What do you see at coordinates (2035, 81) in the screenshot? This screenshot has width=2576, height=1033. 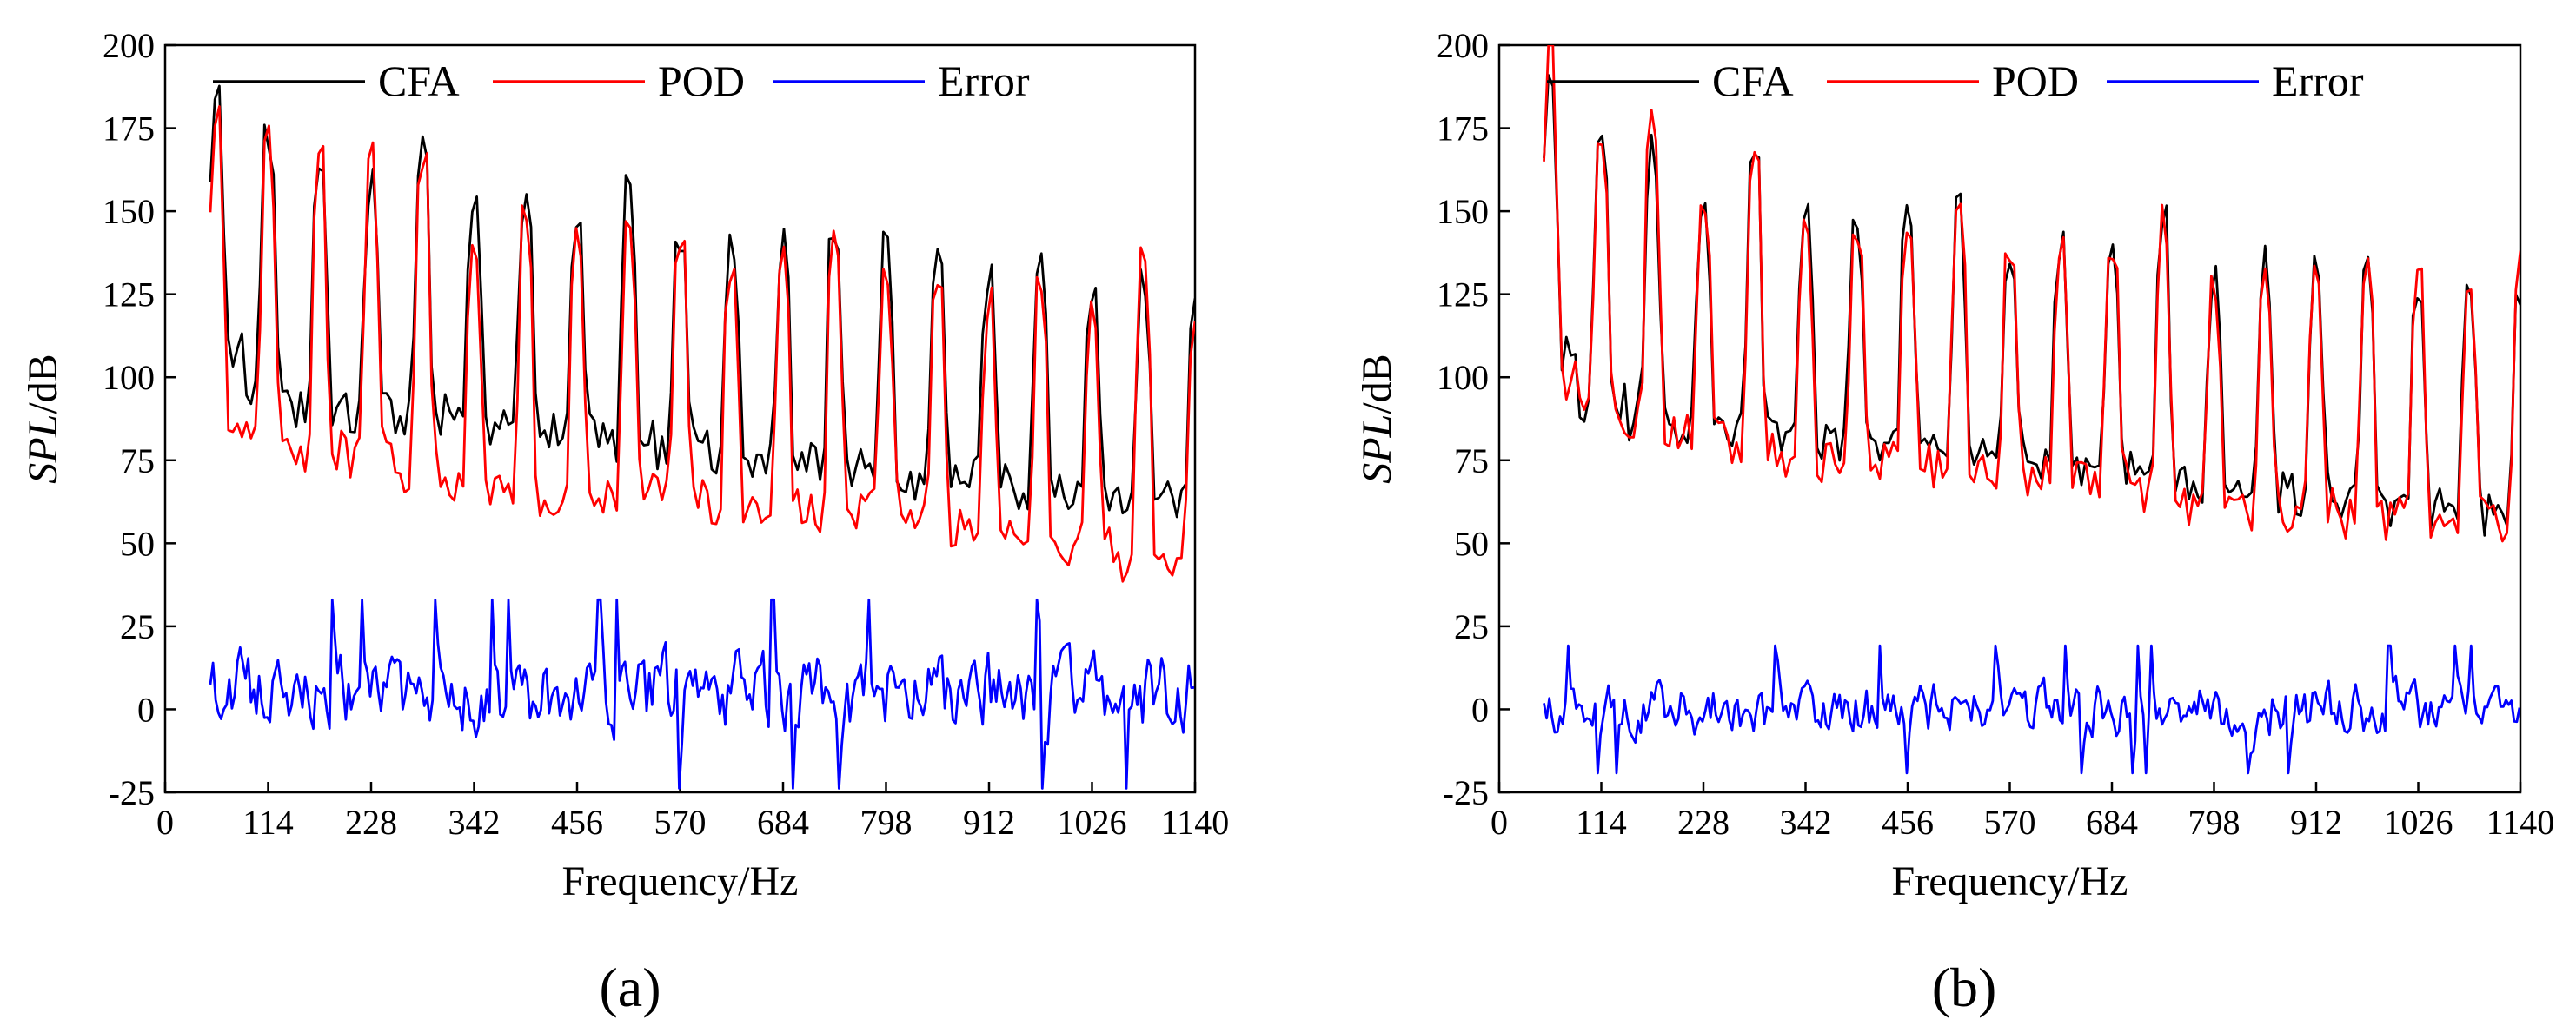 I see `panel-b-legend-label-pod: POD` at bounding box center [2035, 81].